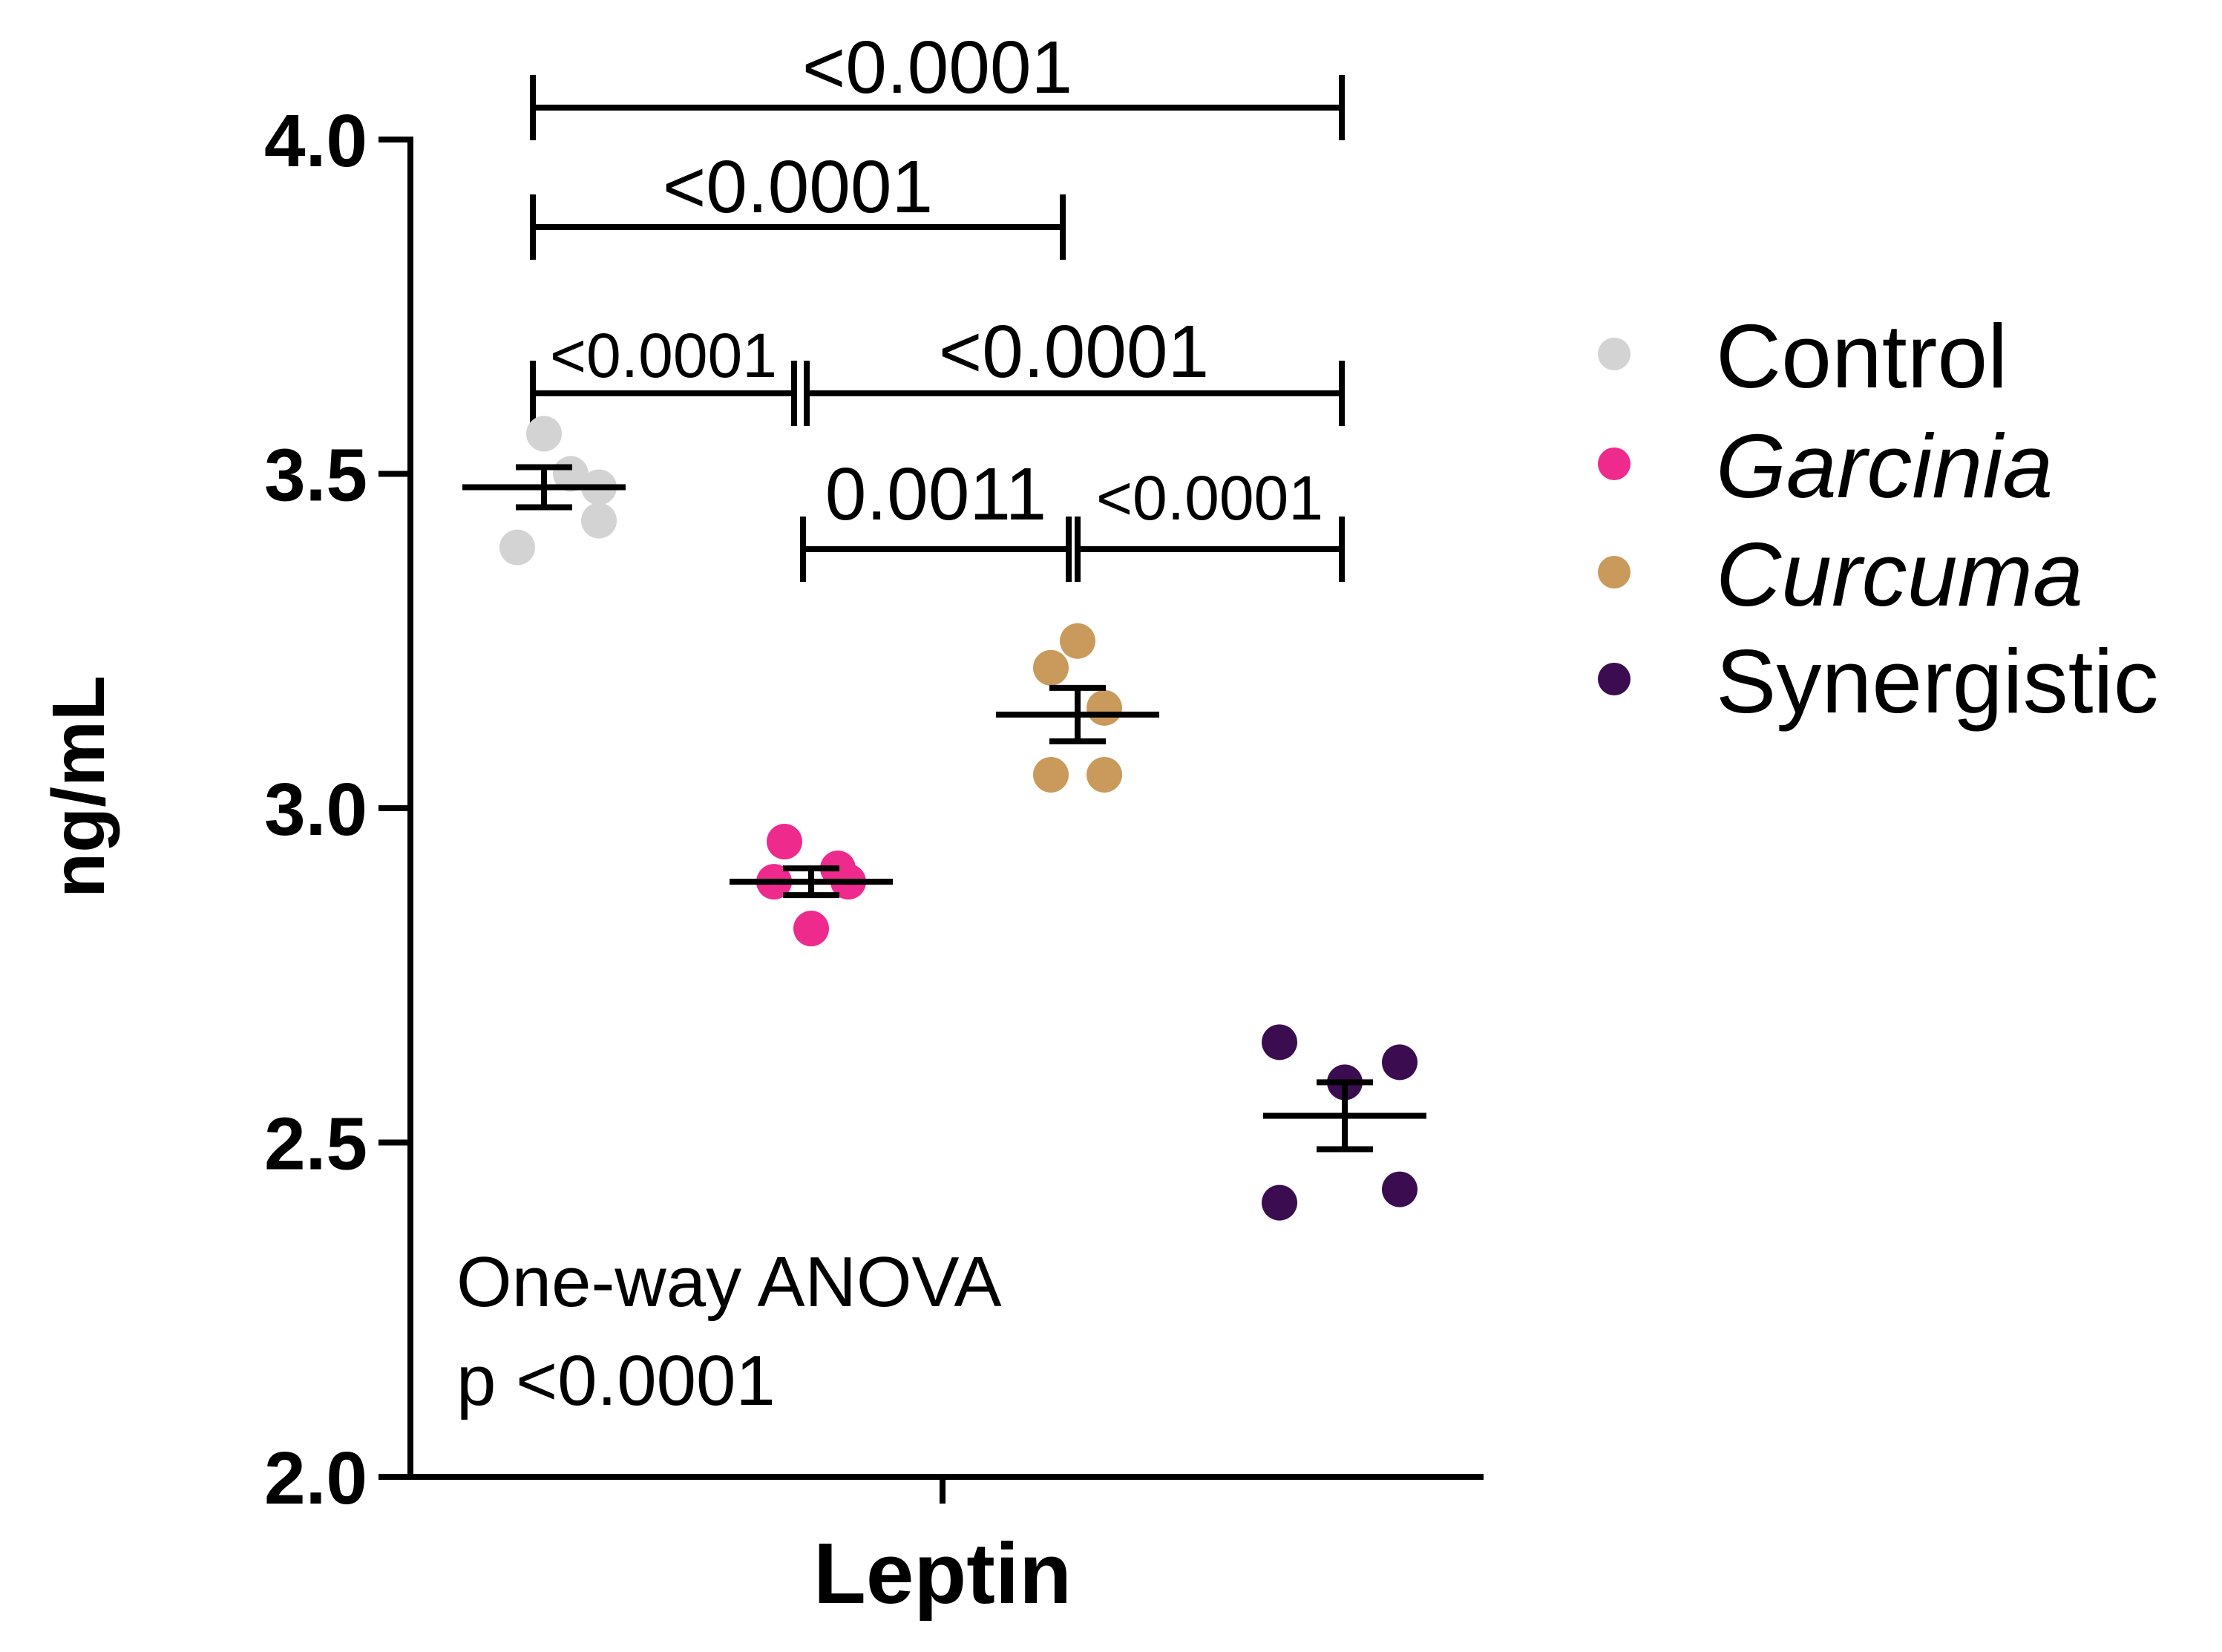 Image resolution: width=2222 pixels, height=1652 pixels. I want to click on bracket-label-5: <0.0001, so click(1209, 498).